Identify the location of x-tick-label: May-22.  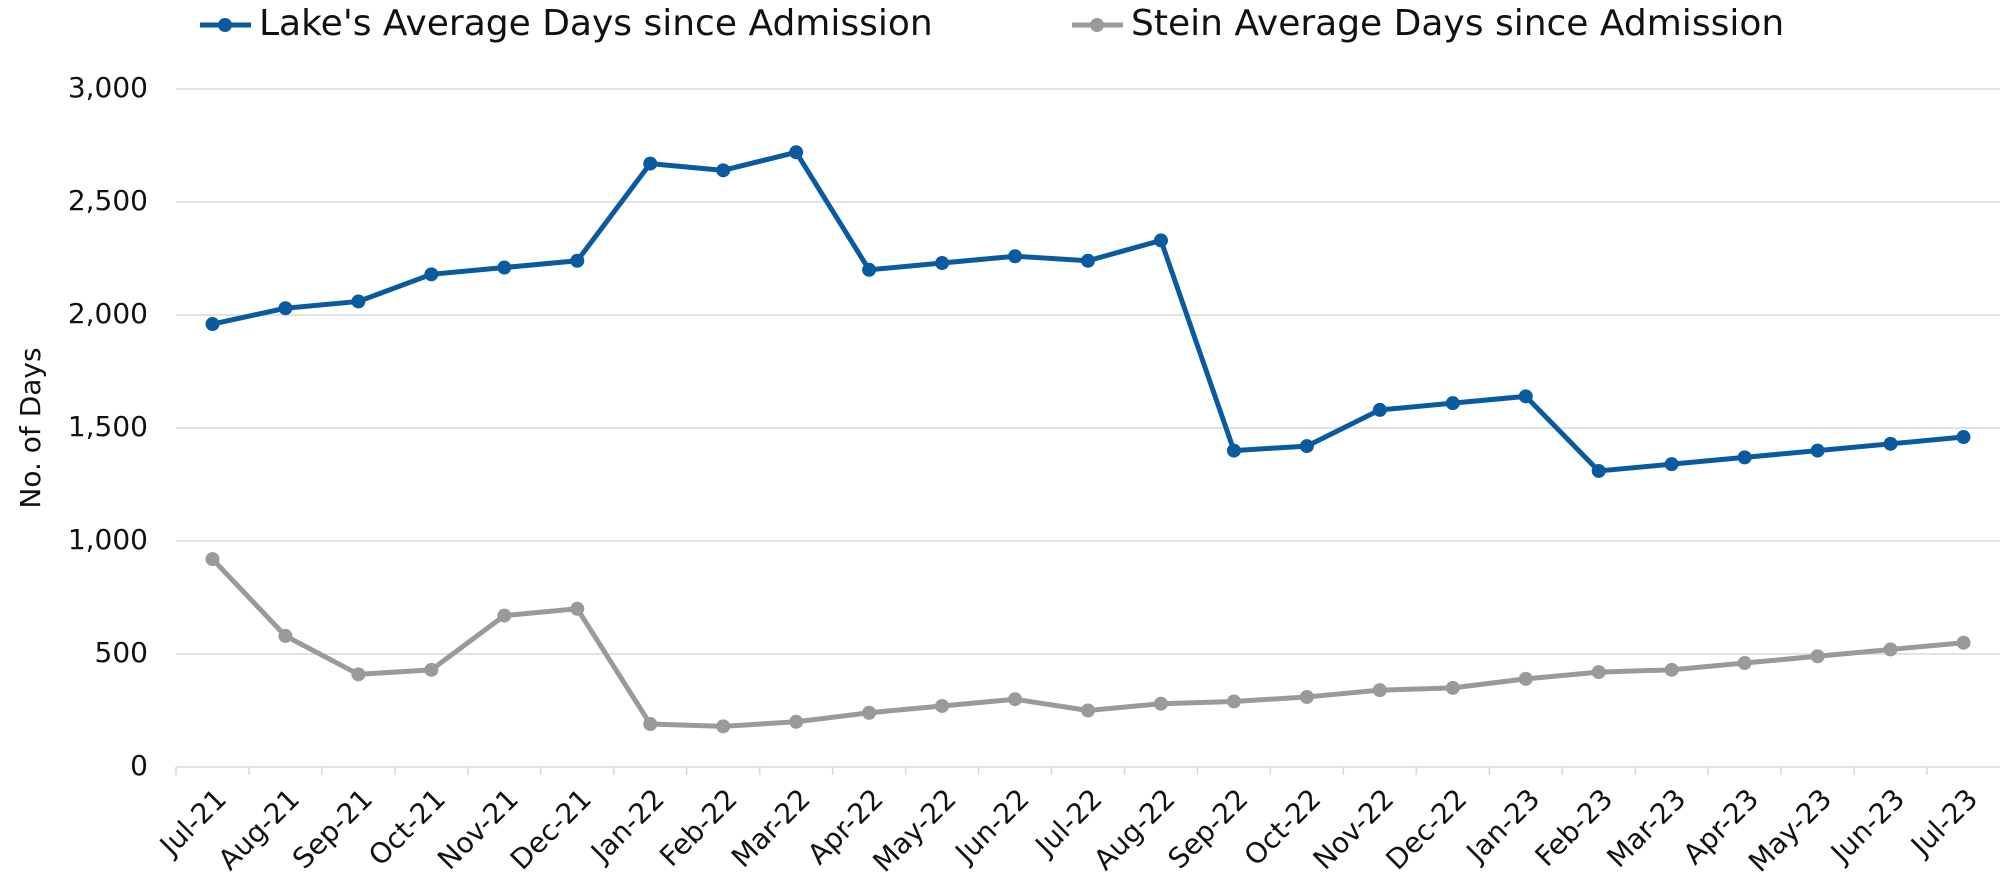
(914, 830).